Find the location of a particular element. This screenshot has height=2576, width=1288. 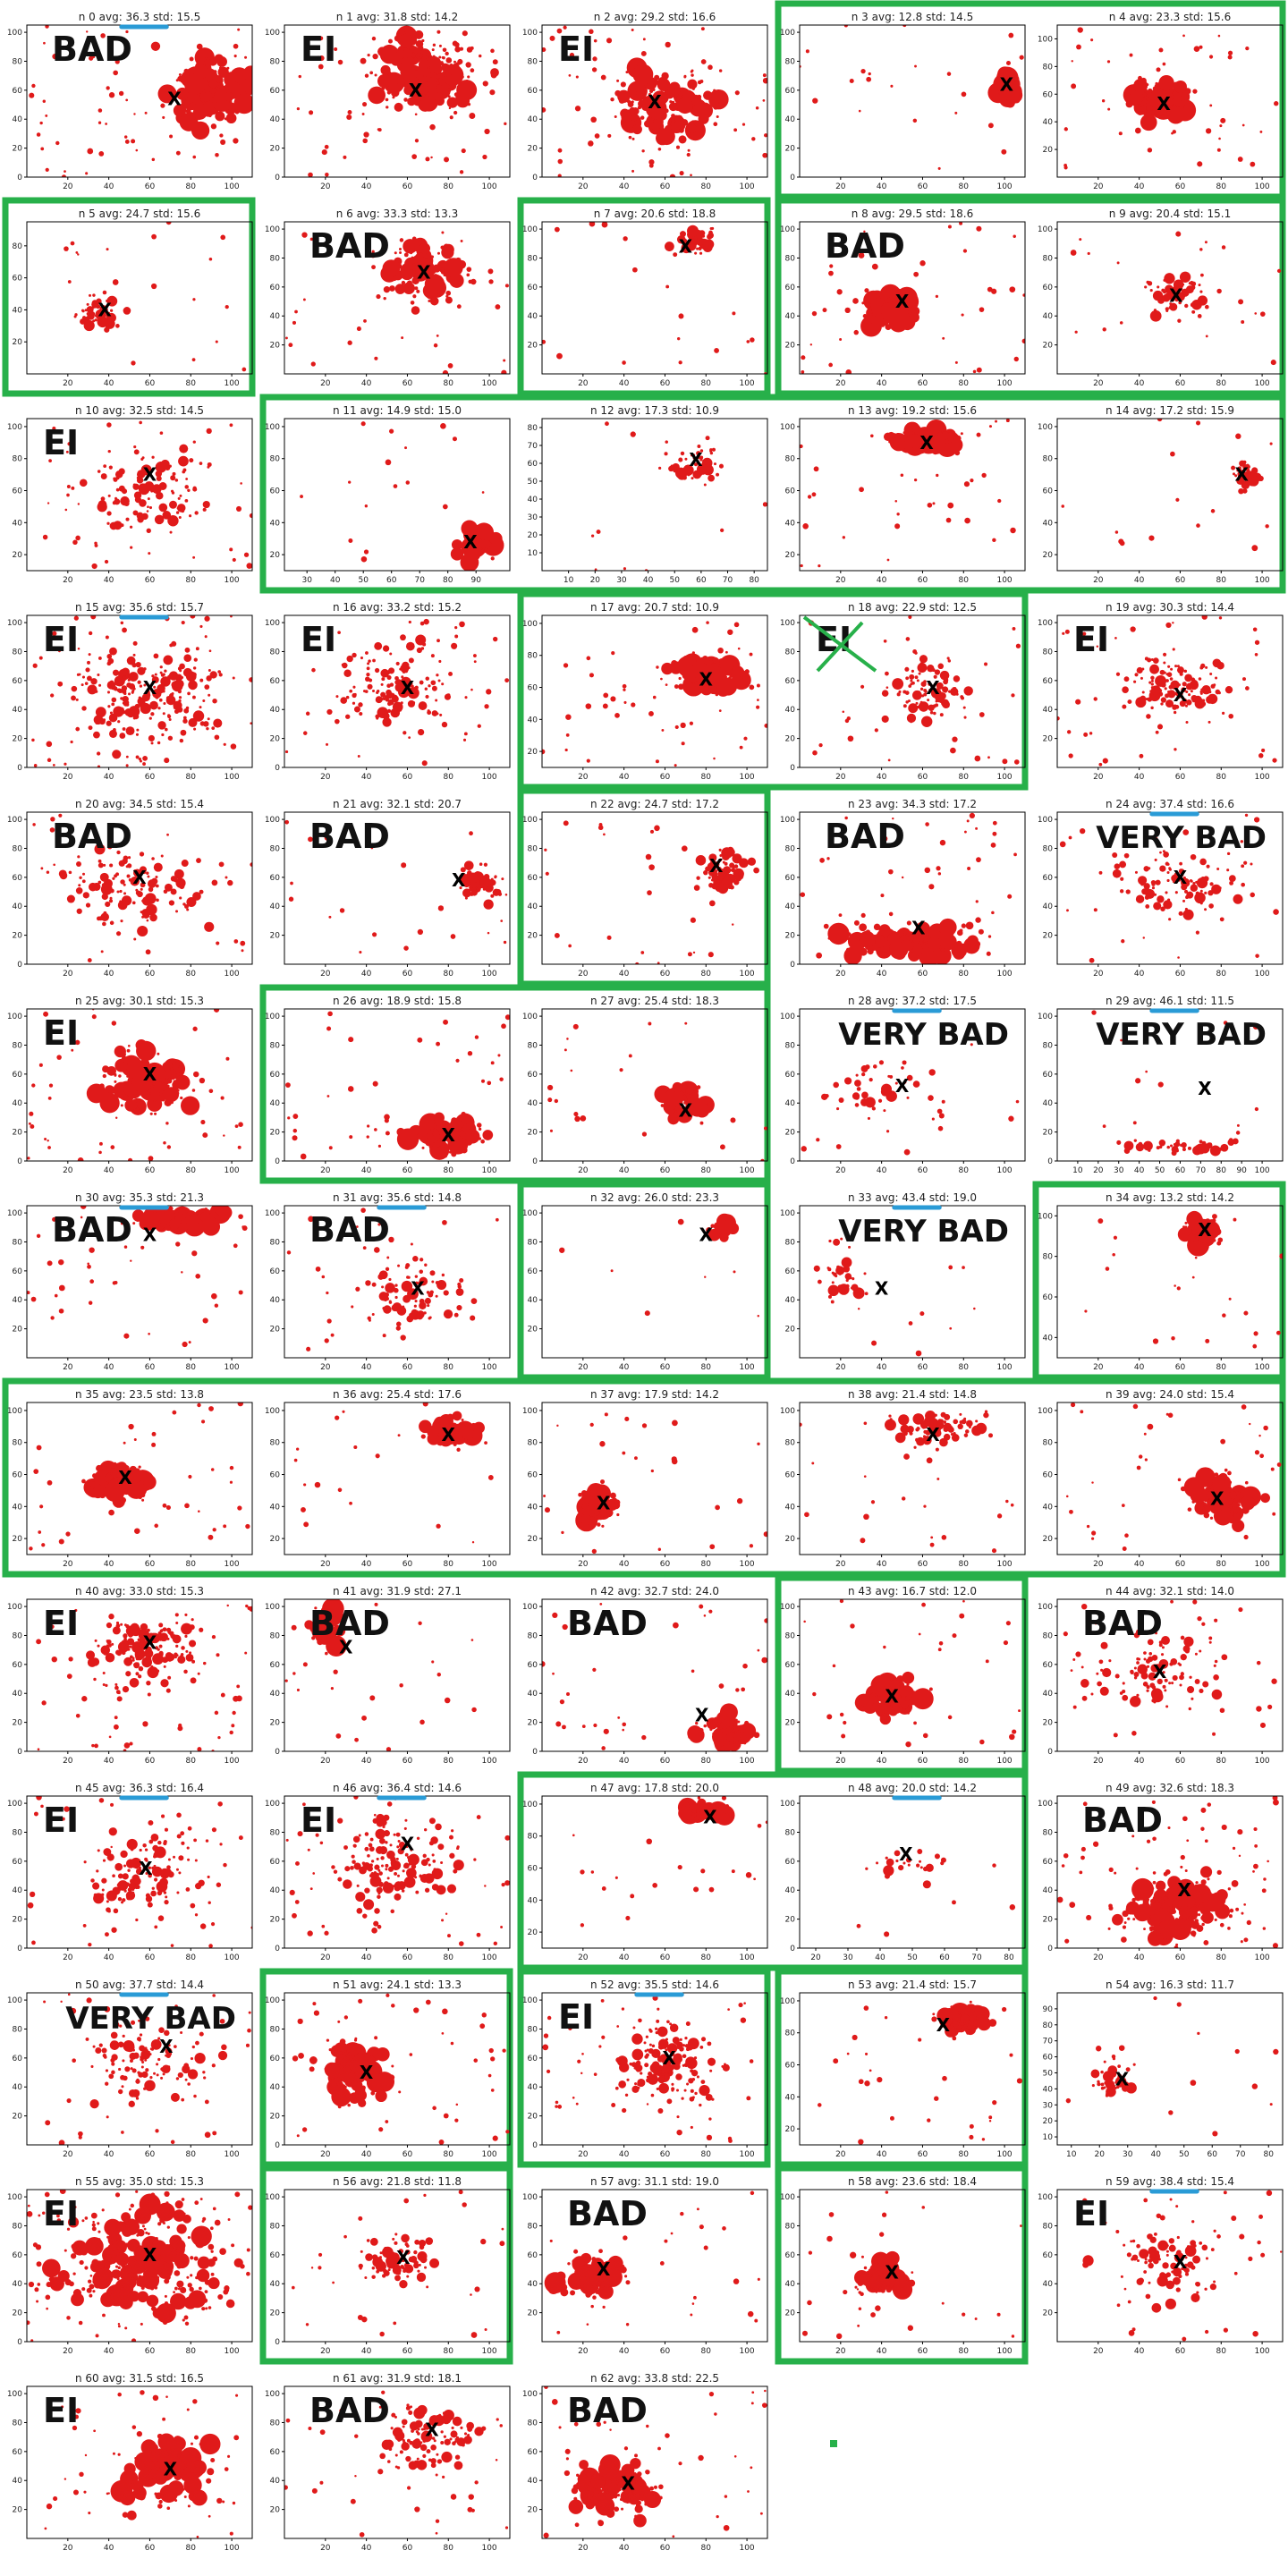

x-tick-label: 40 is located at coordinates (624, 186).